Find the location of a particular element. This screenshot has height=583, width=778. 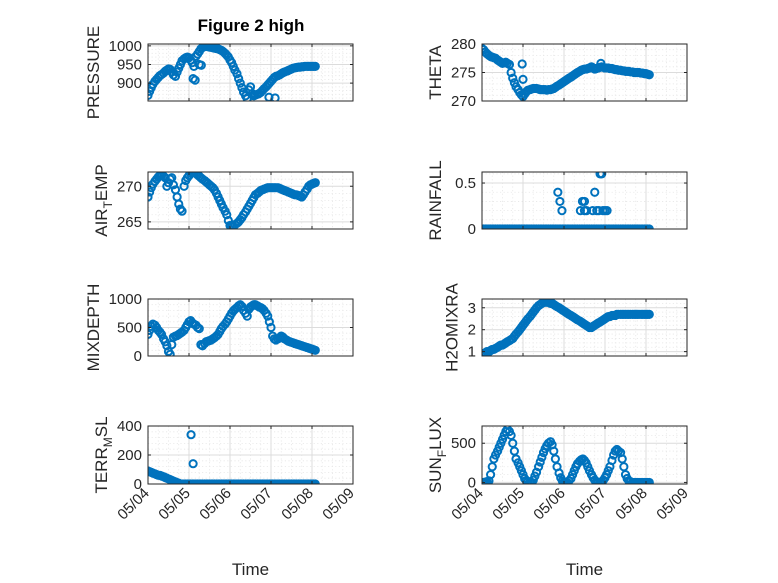

y-label-tail: SL is located at coordinates (101, 426).